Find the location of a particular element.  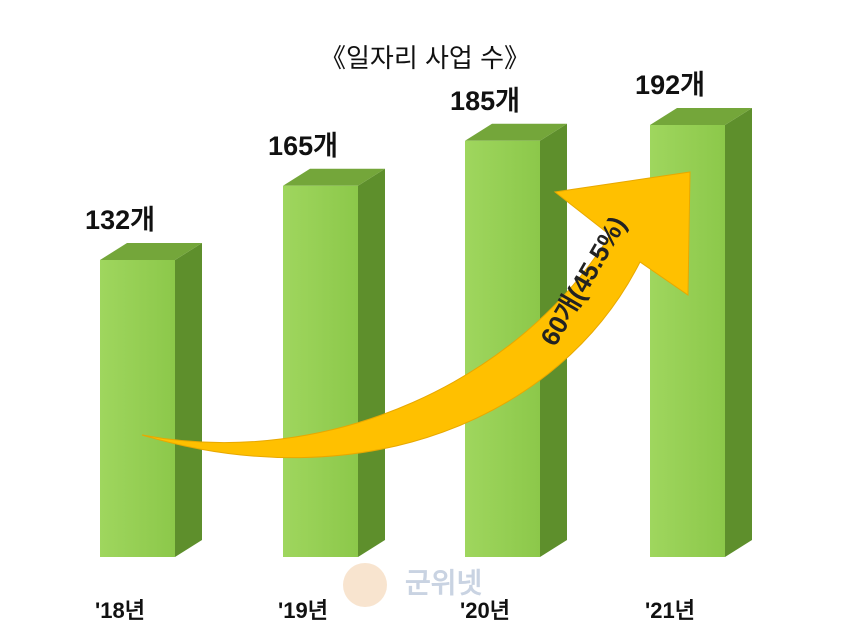

value-label: 132개 is located at coordinates (120, 220).